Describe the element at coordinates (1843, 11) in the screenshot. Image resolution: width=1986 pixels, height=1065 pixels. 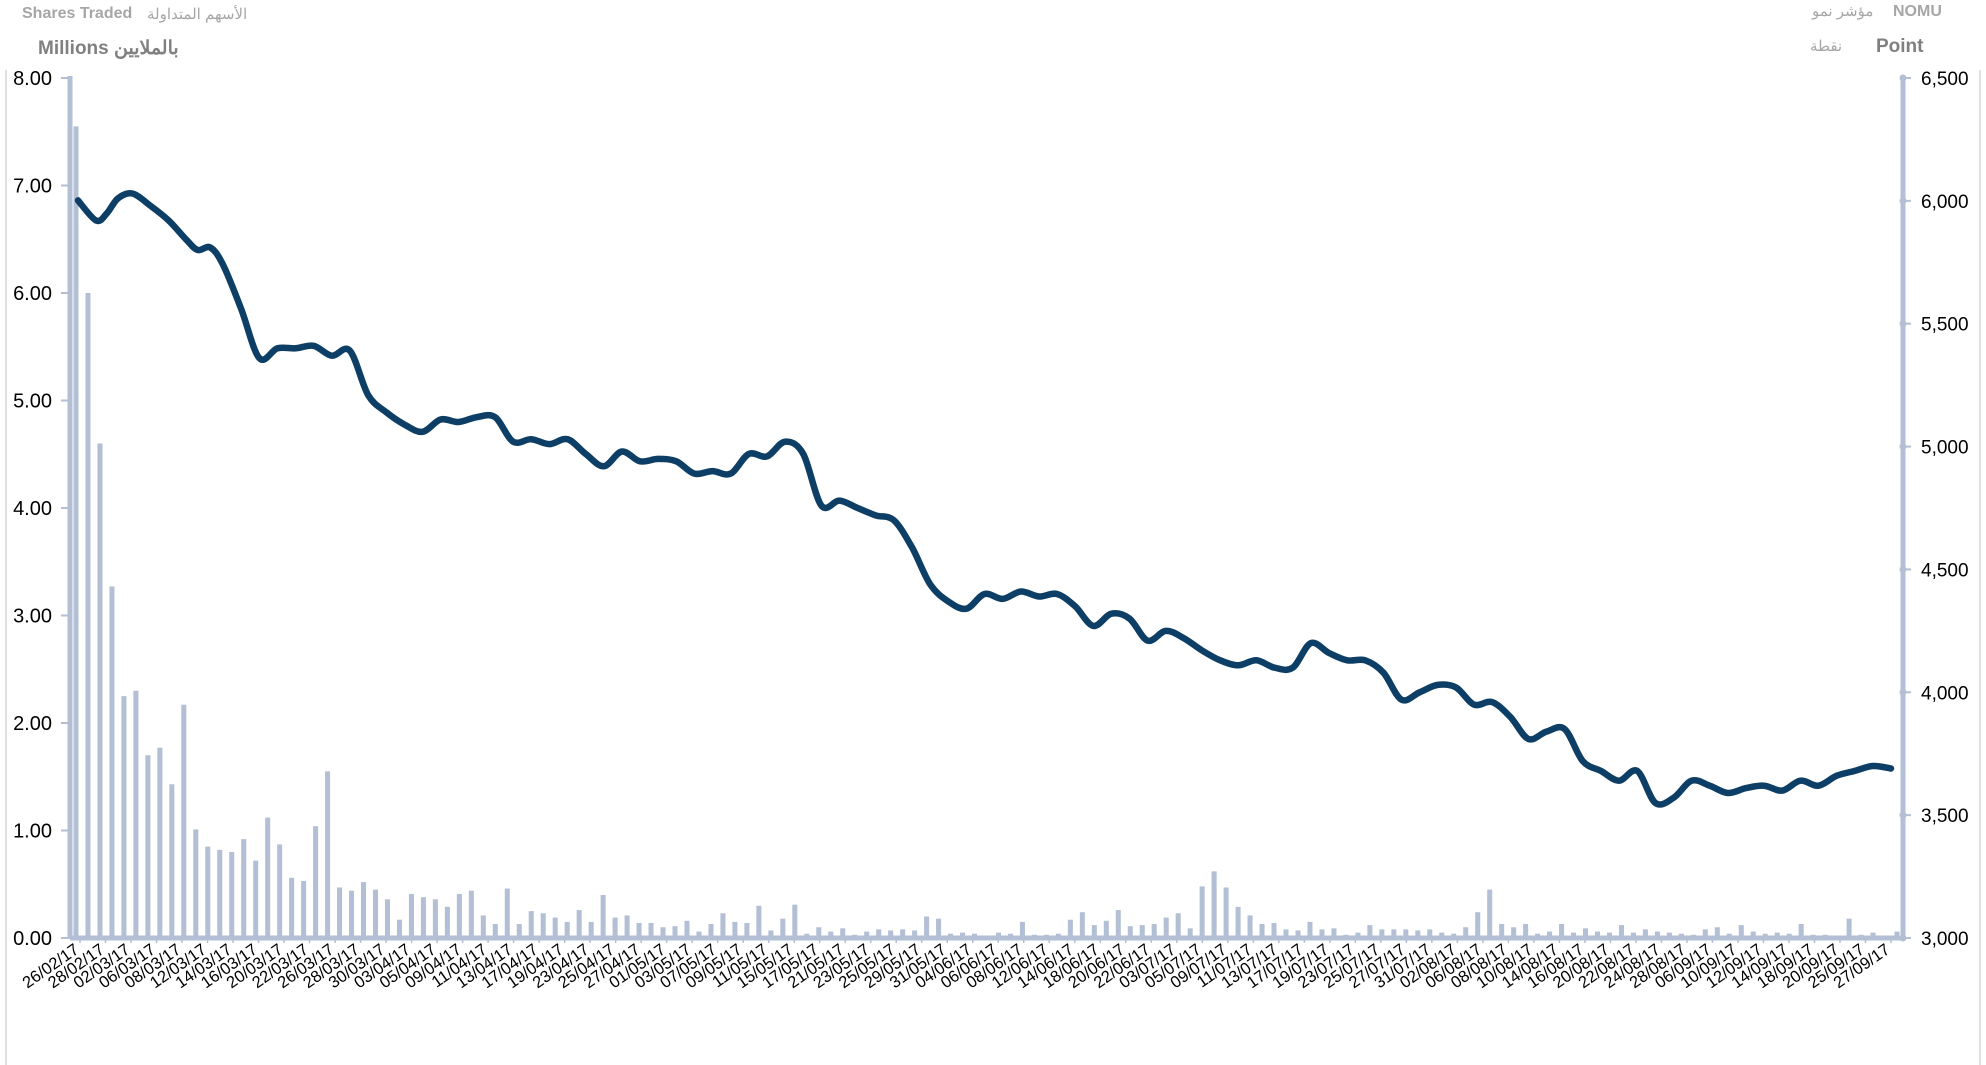
I see `right-title-ar: مؤشر نمو` at that location.